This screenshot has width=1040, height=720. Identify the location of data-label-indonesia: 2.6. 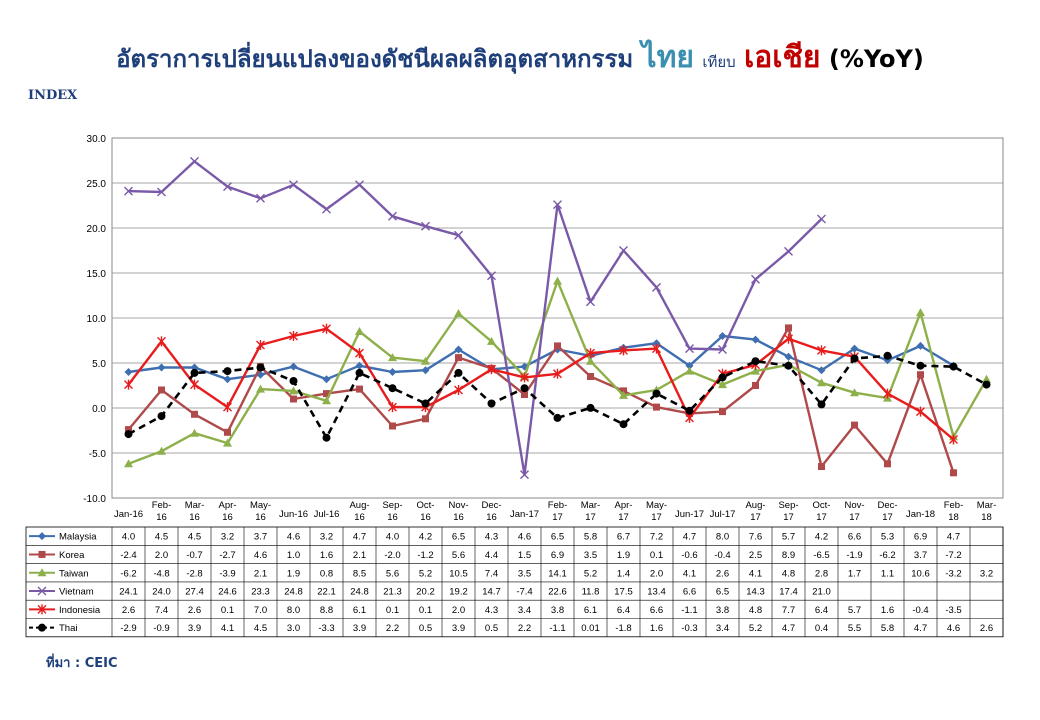
(194, 610).